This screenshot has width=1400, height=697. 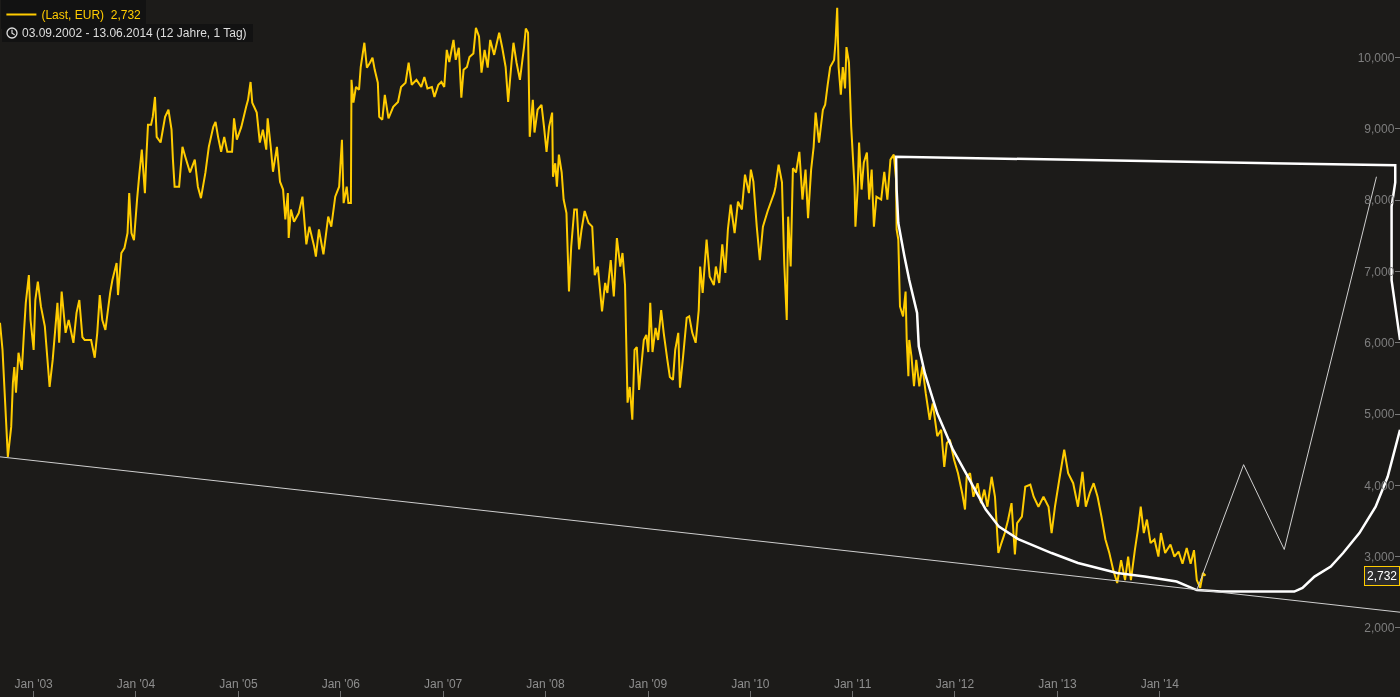 What do you see at coordinates (91, 15) in the screenshot?
I see `legend-label: (Last, EUR) 2,732` at bounding box center [91, 15].